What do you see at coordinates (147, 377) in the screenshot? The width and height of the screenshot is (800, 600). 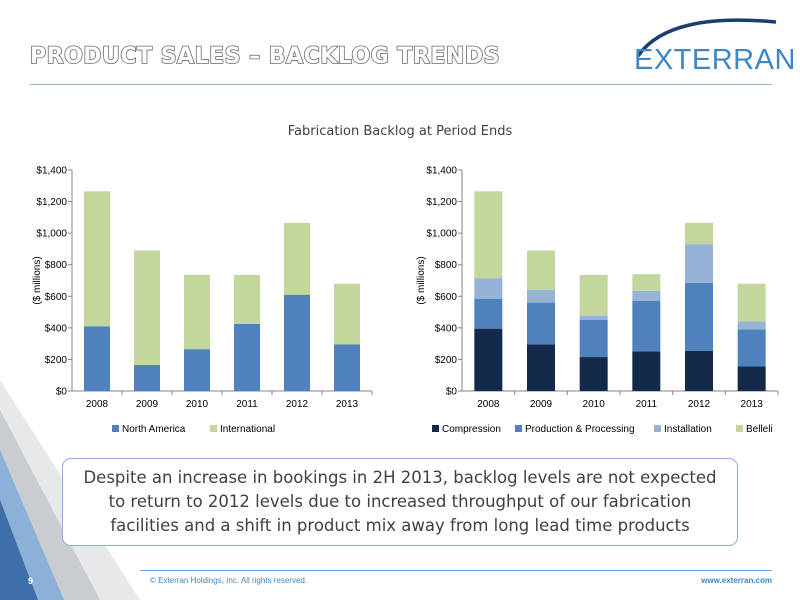 I see `bar-north-america-2009` at bounding box center [147, 377].